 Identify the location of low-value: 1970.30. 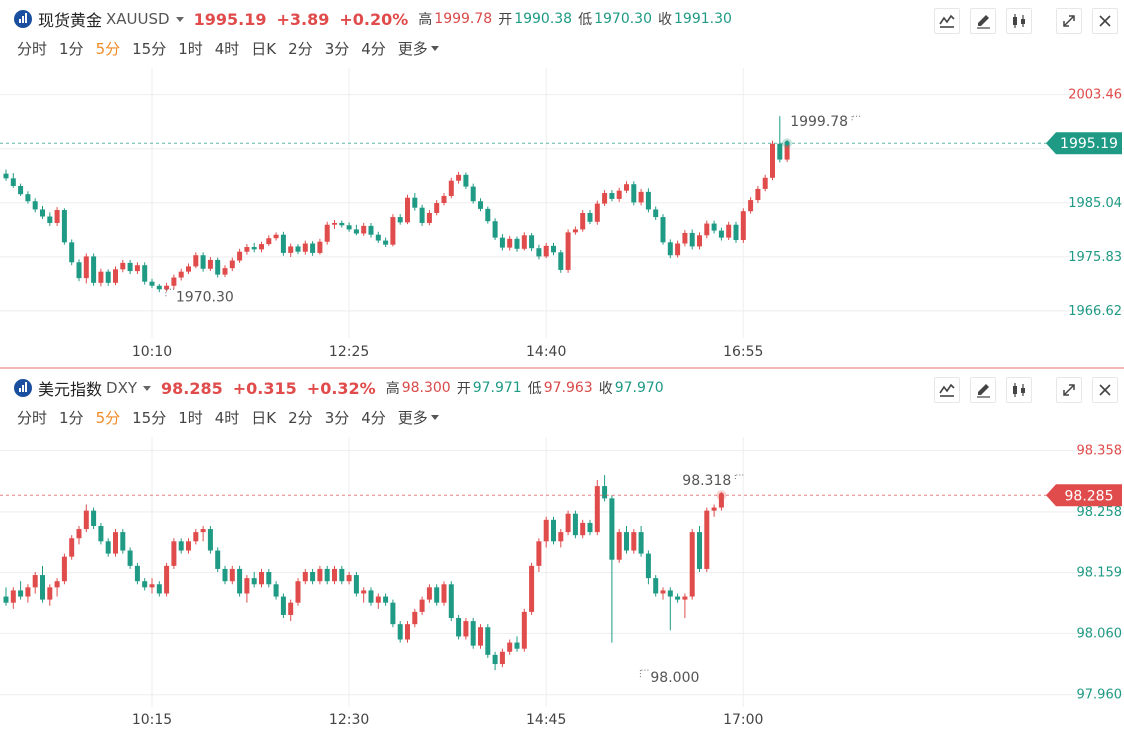
(623, 19).